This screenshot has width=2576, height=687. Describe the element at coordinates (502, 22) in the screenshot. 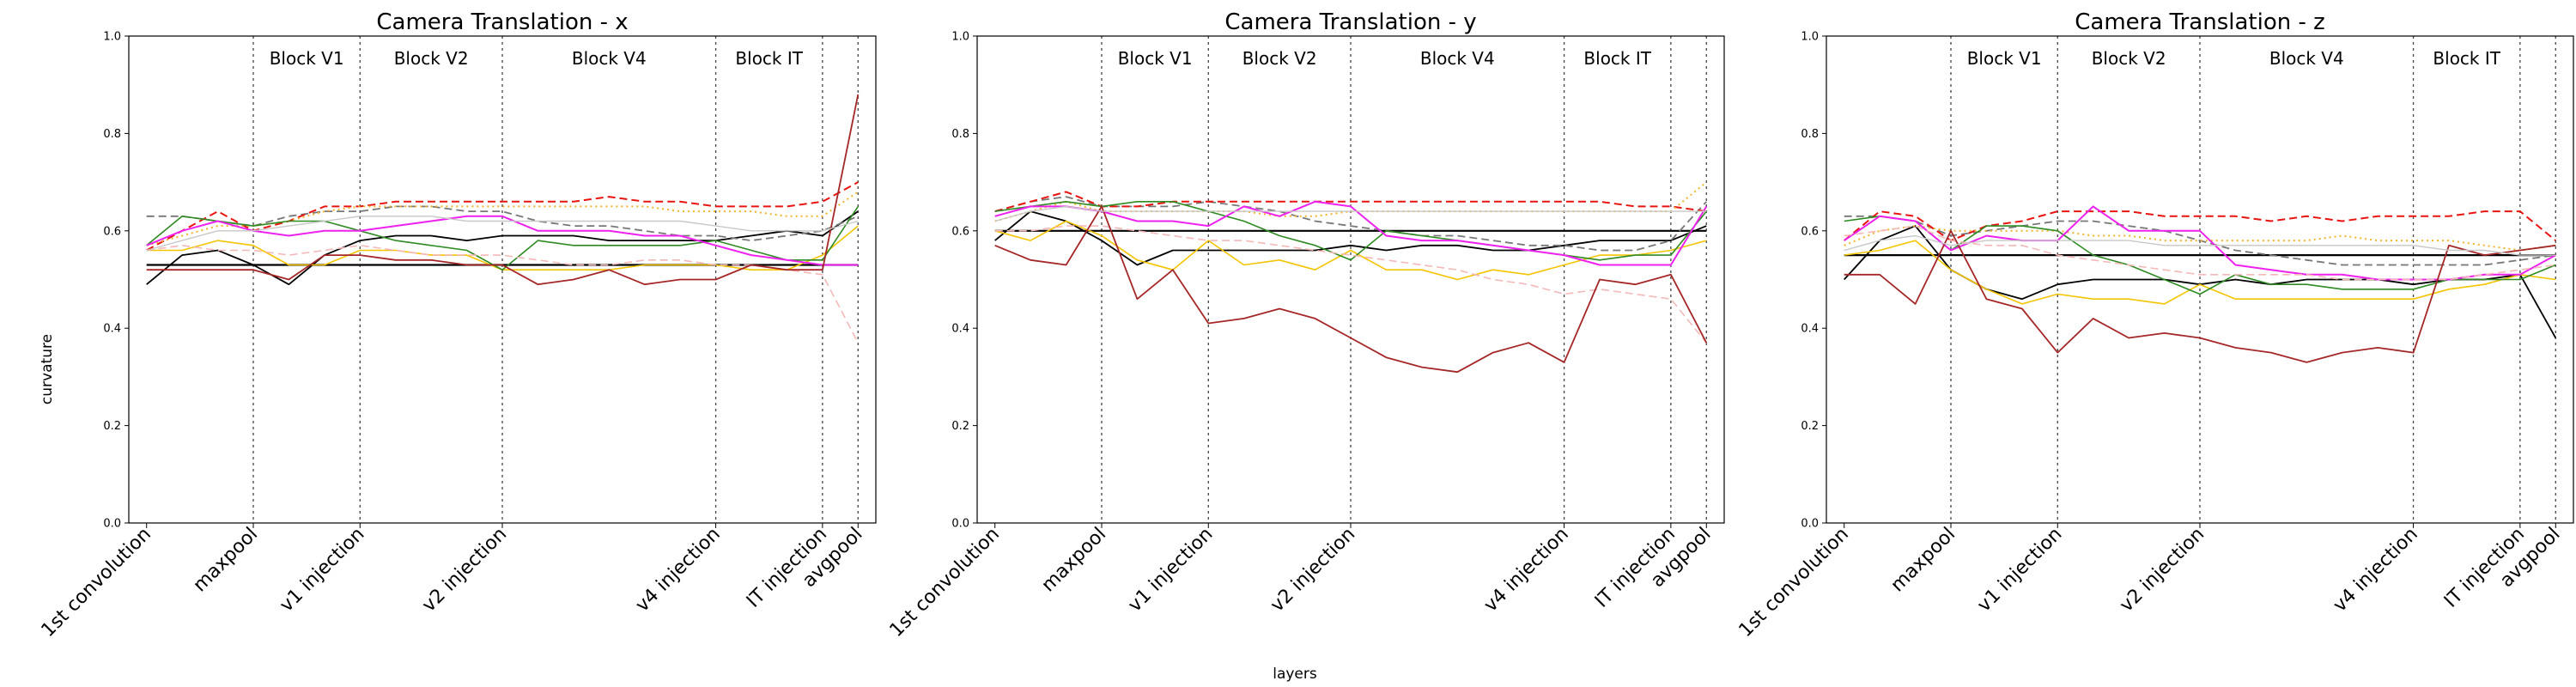

I see `chart-title: Camera Translation - x` at that location.